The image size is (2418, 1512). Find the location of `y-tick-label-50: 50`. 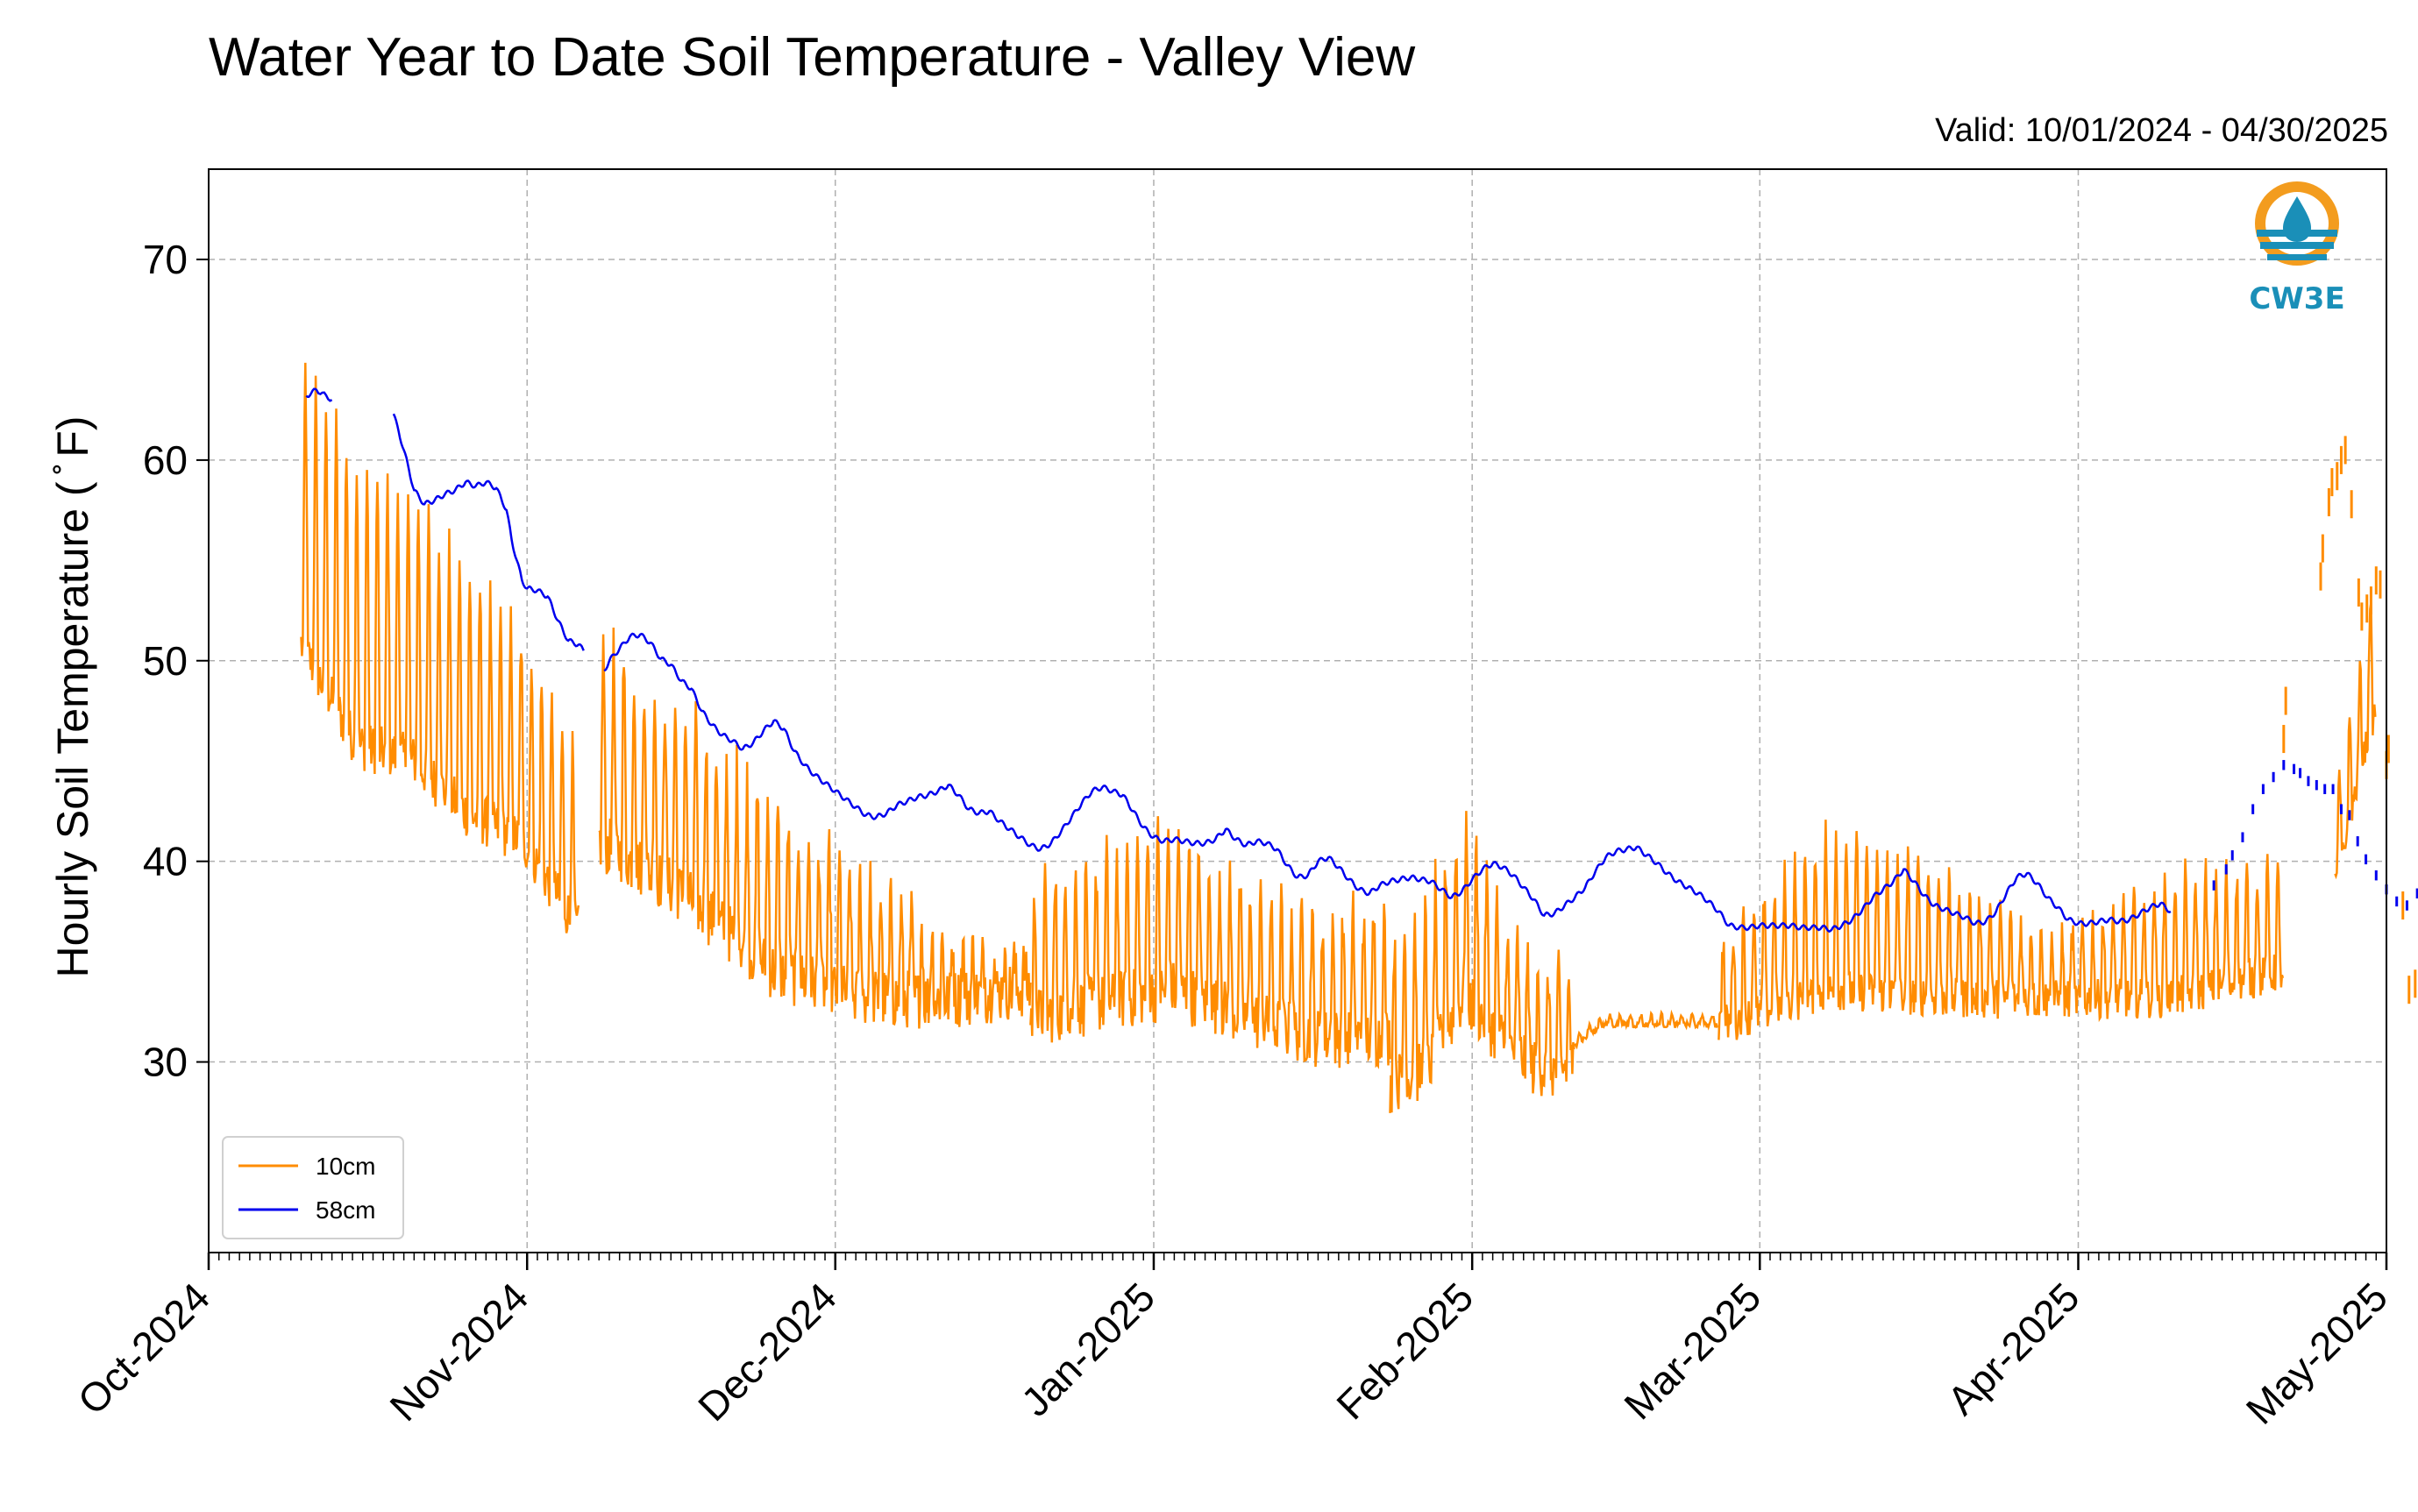

y-tick-label-50: 50 is located at coordinates (165, 661).